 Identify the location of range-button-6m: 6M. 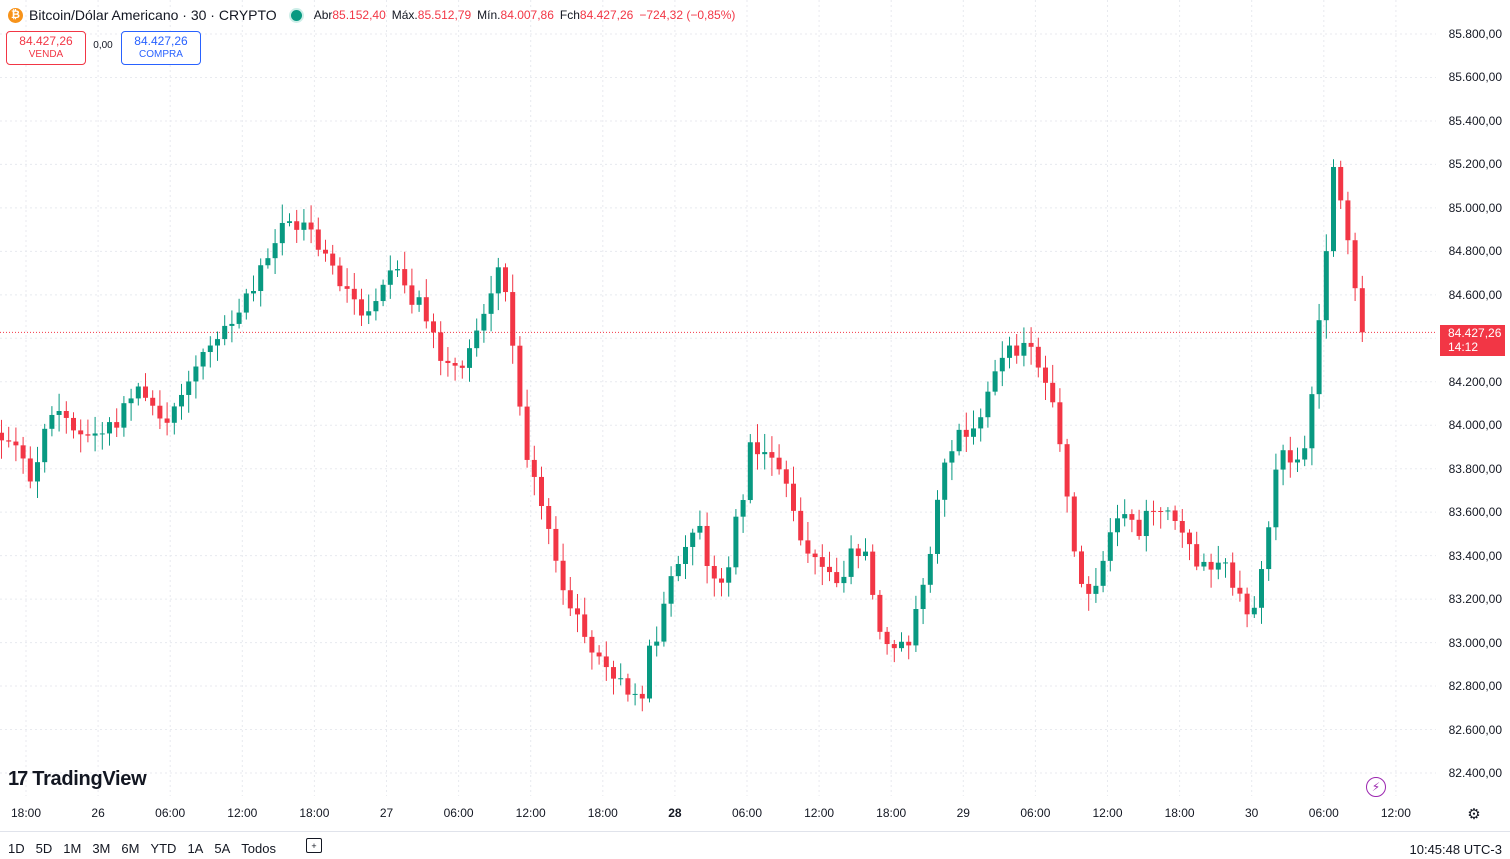
(130, 848).